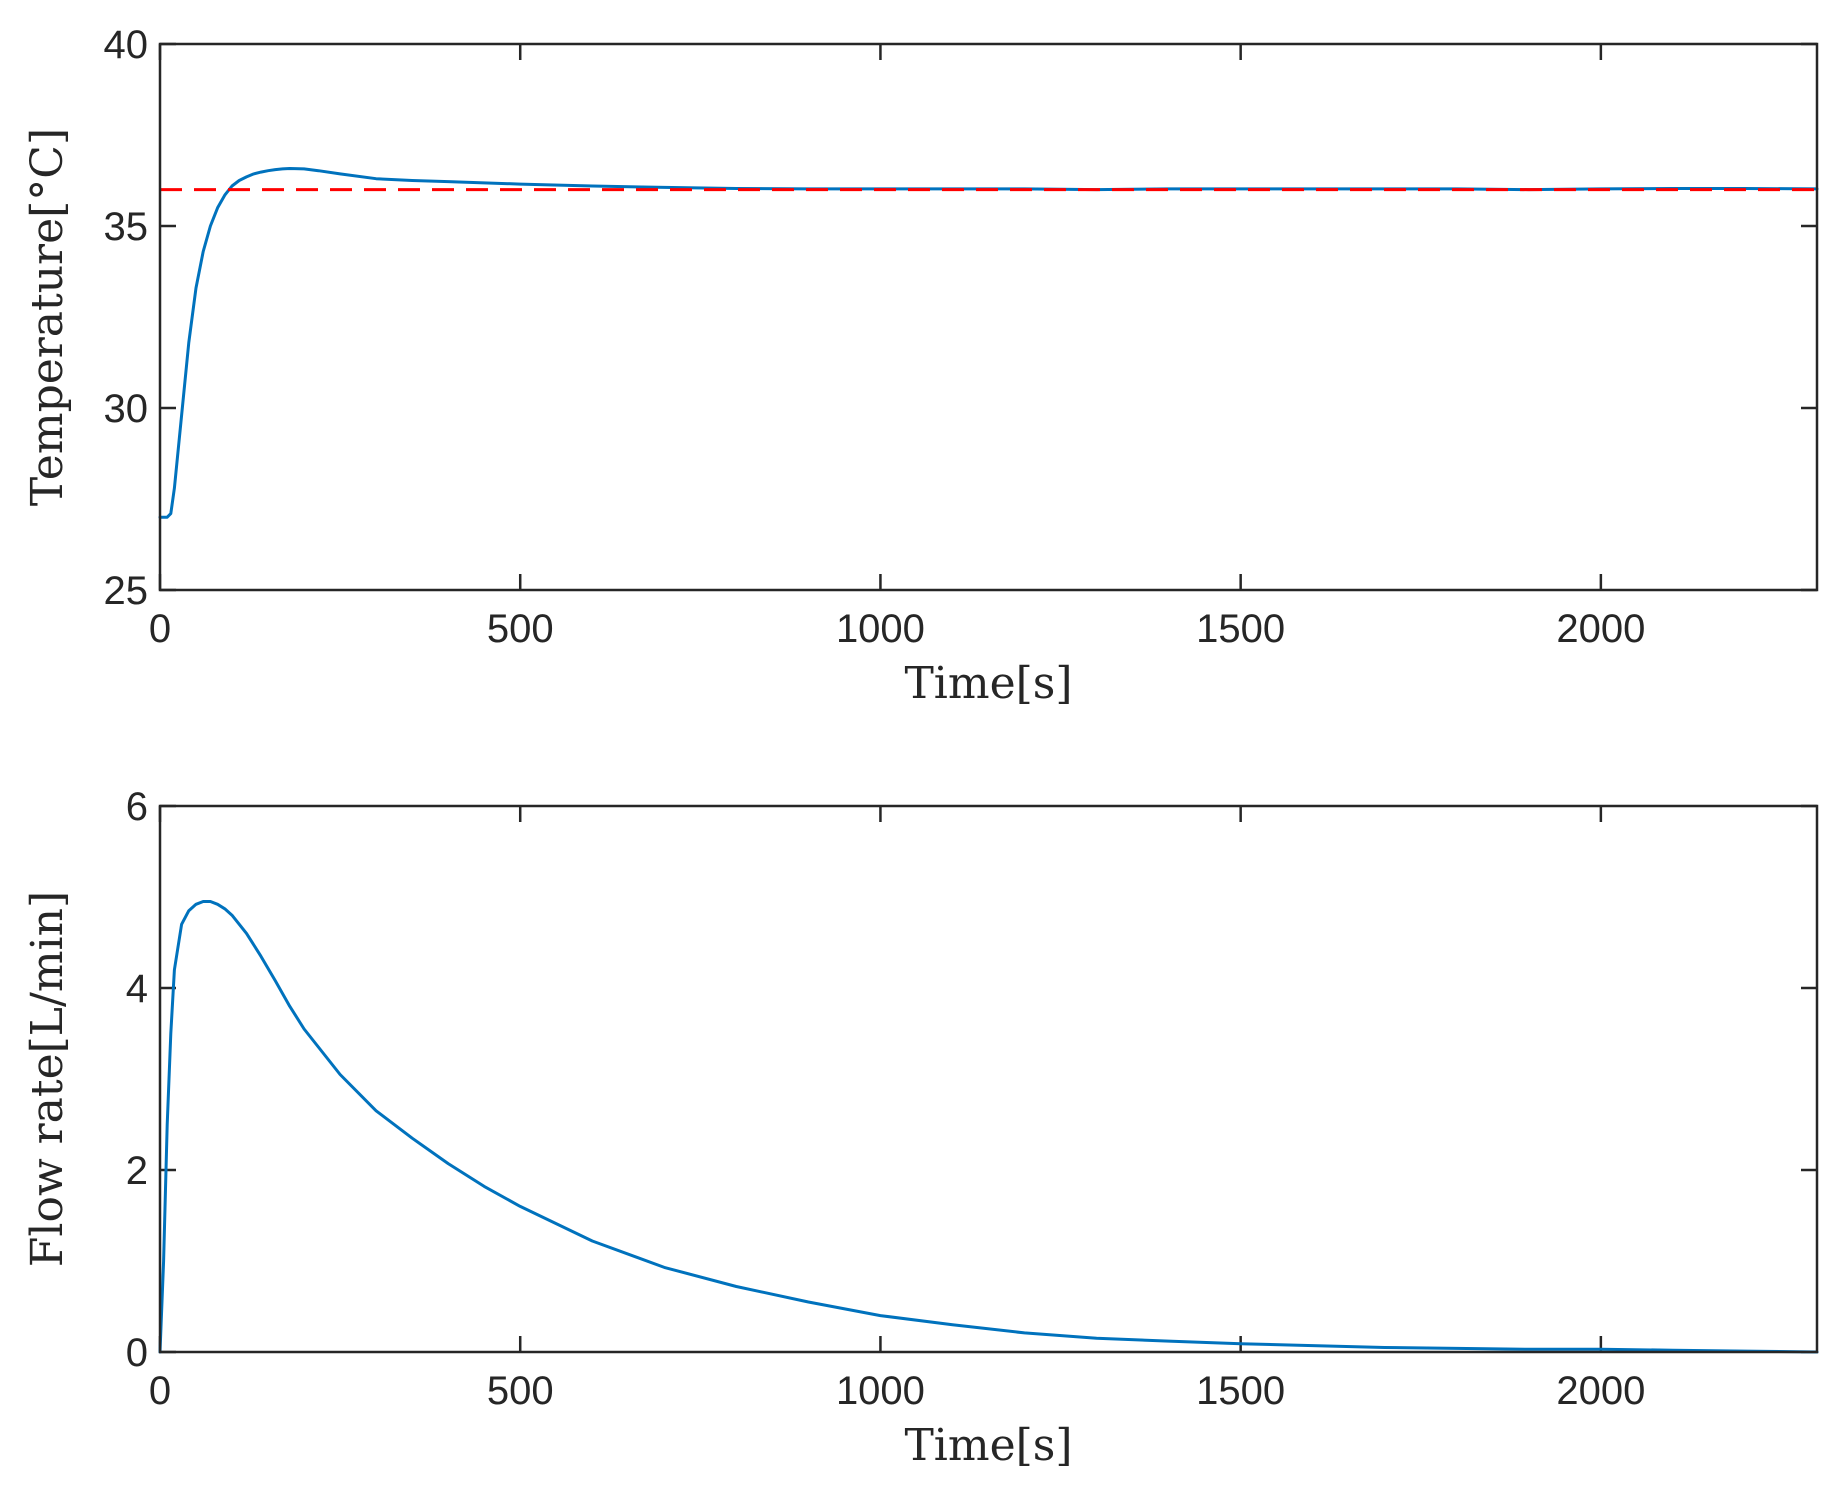  I want to click on temperature-x-tick-label: 2000, so click(1600, 629).